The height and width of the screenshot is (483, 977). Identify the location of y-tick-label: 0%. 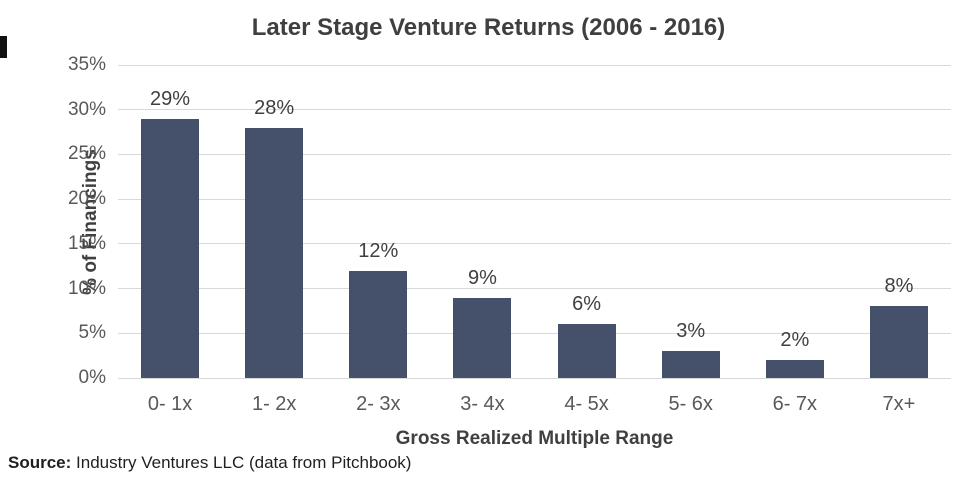
(92, 377).